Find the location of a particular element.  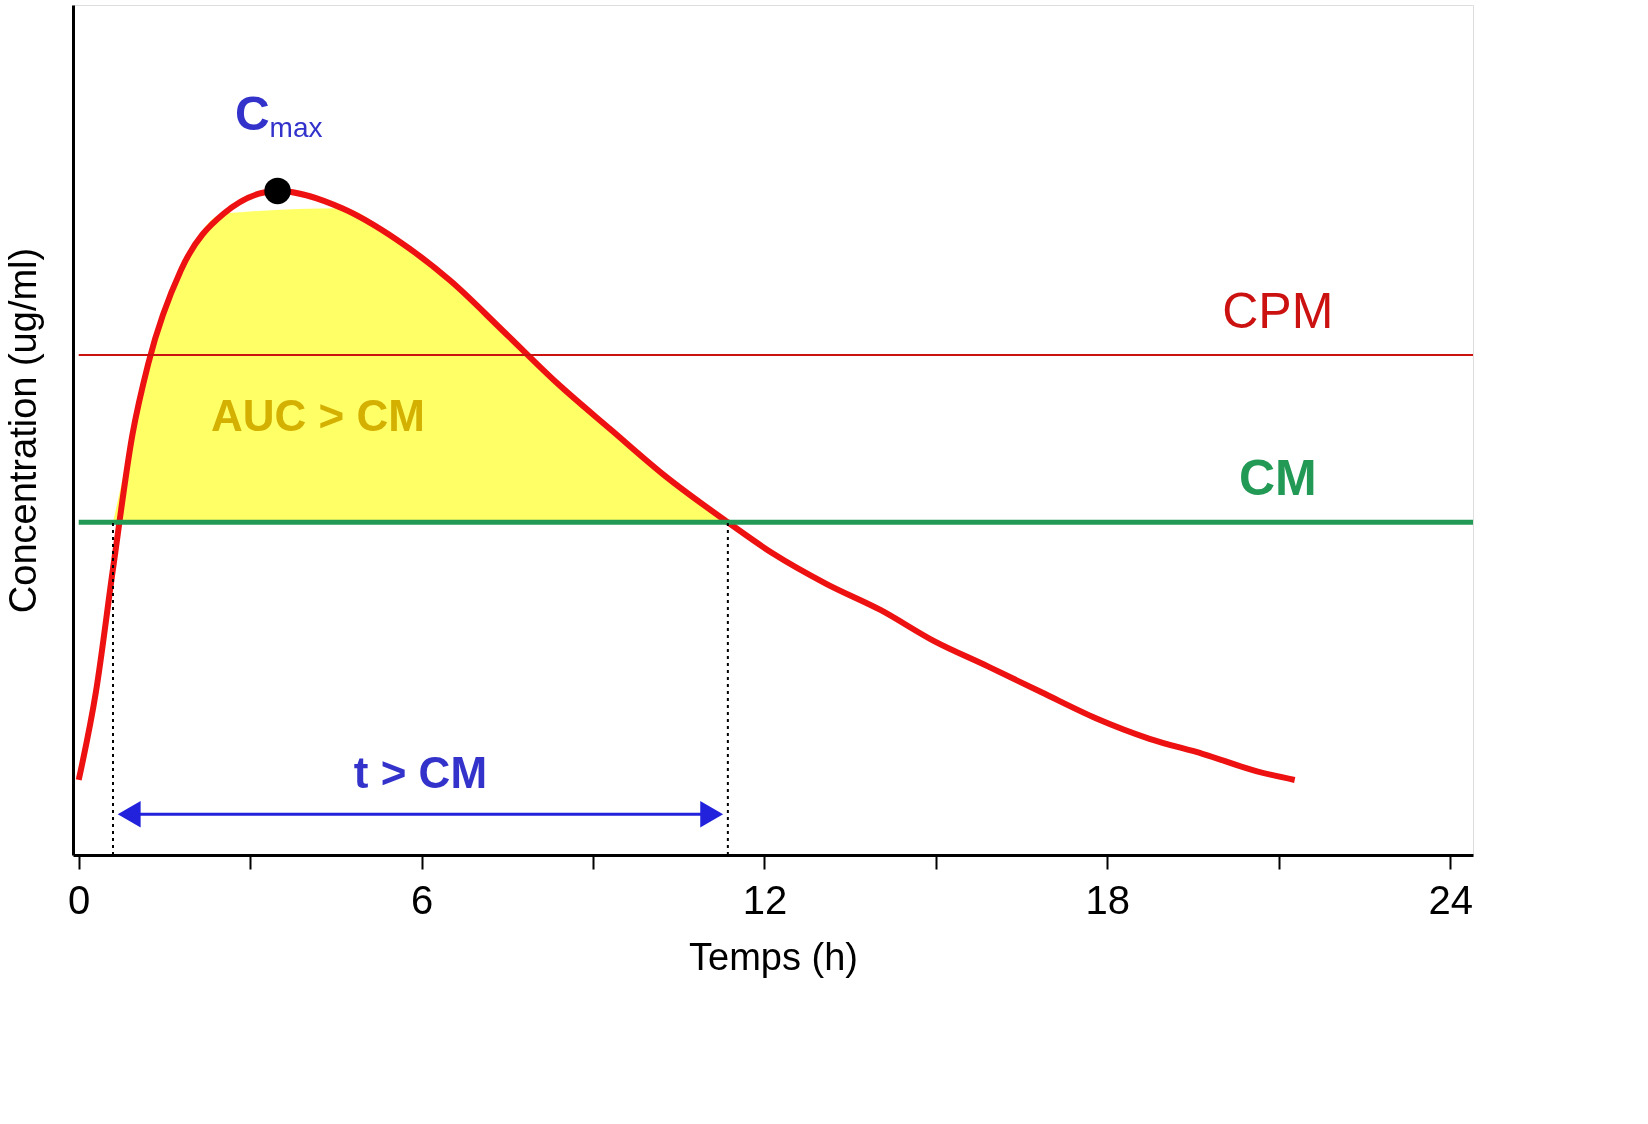

x-tick-label: 24 is located at coordinates (1450, 899).